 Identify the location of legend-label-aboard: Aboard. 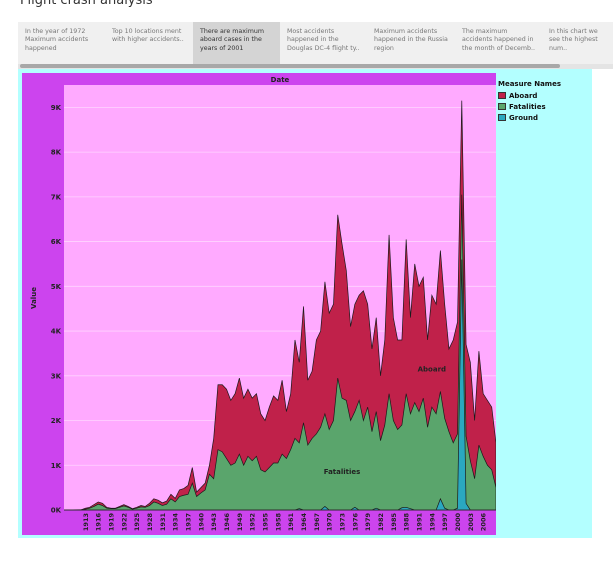
(523, 95).